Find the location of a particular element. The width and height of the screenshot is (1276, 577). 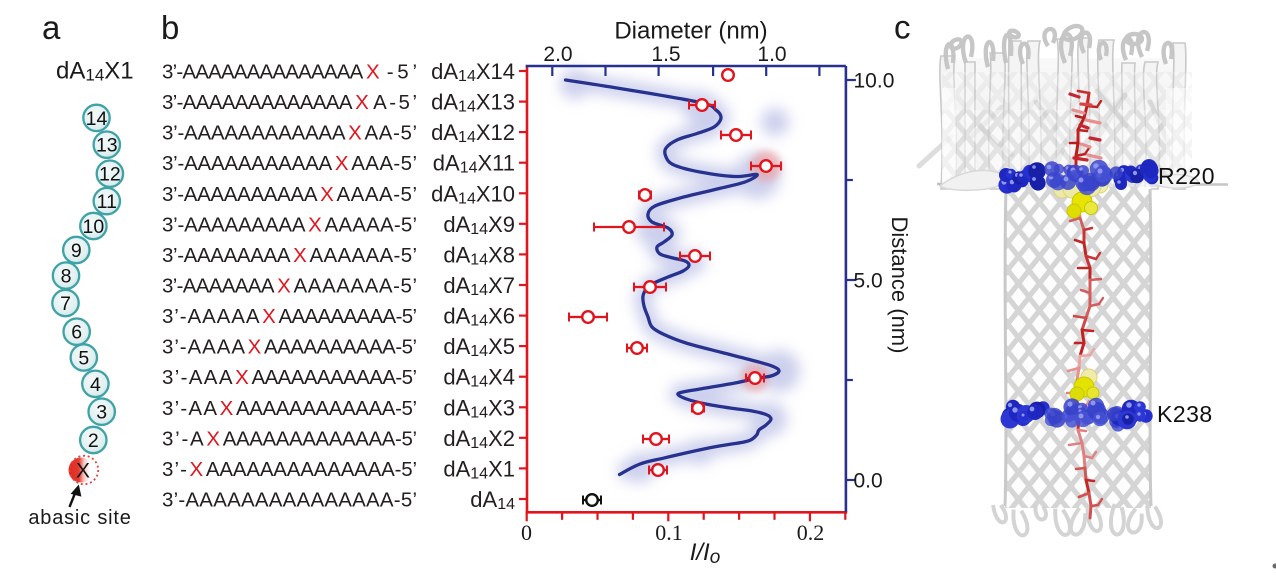

svg-text: -5’ is located at coordinates (402, 72).